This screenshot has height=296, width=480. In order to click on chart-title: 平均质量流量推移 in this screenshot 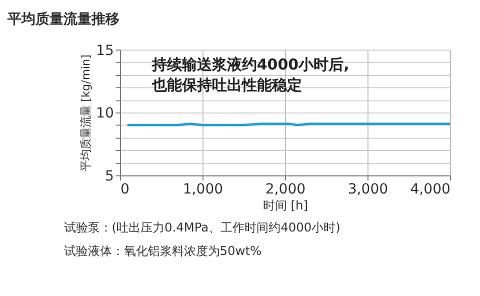, I will do `click(63, 19)`.